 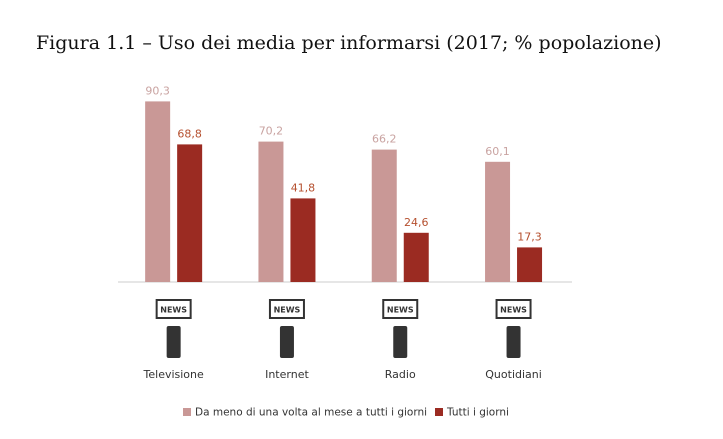 I want to click on value-label: 66,2, so click(x=384, y=139).